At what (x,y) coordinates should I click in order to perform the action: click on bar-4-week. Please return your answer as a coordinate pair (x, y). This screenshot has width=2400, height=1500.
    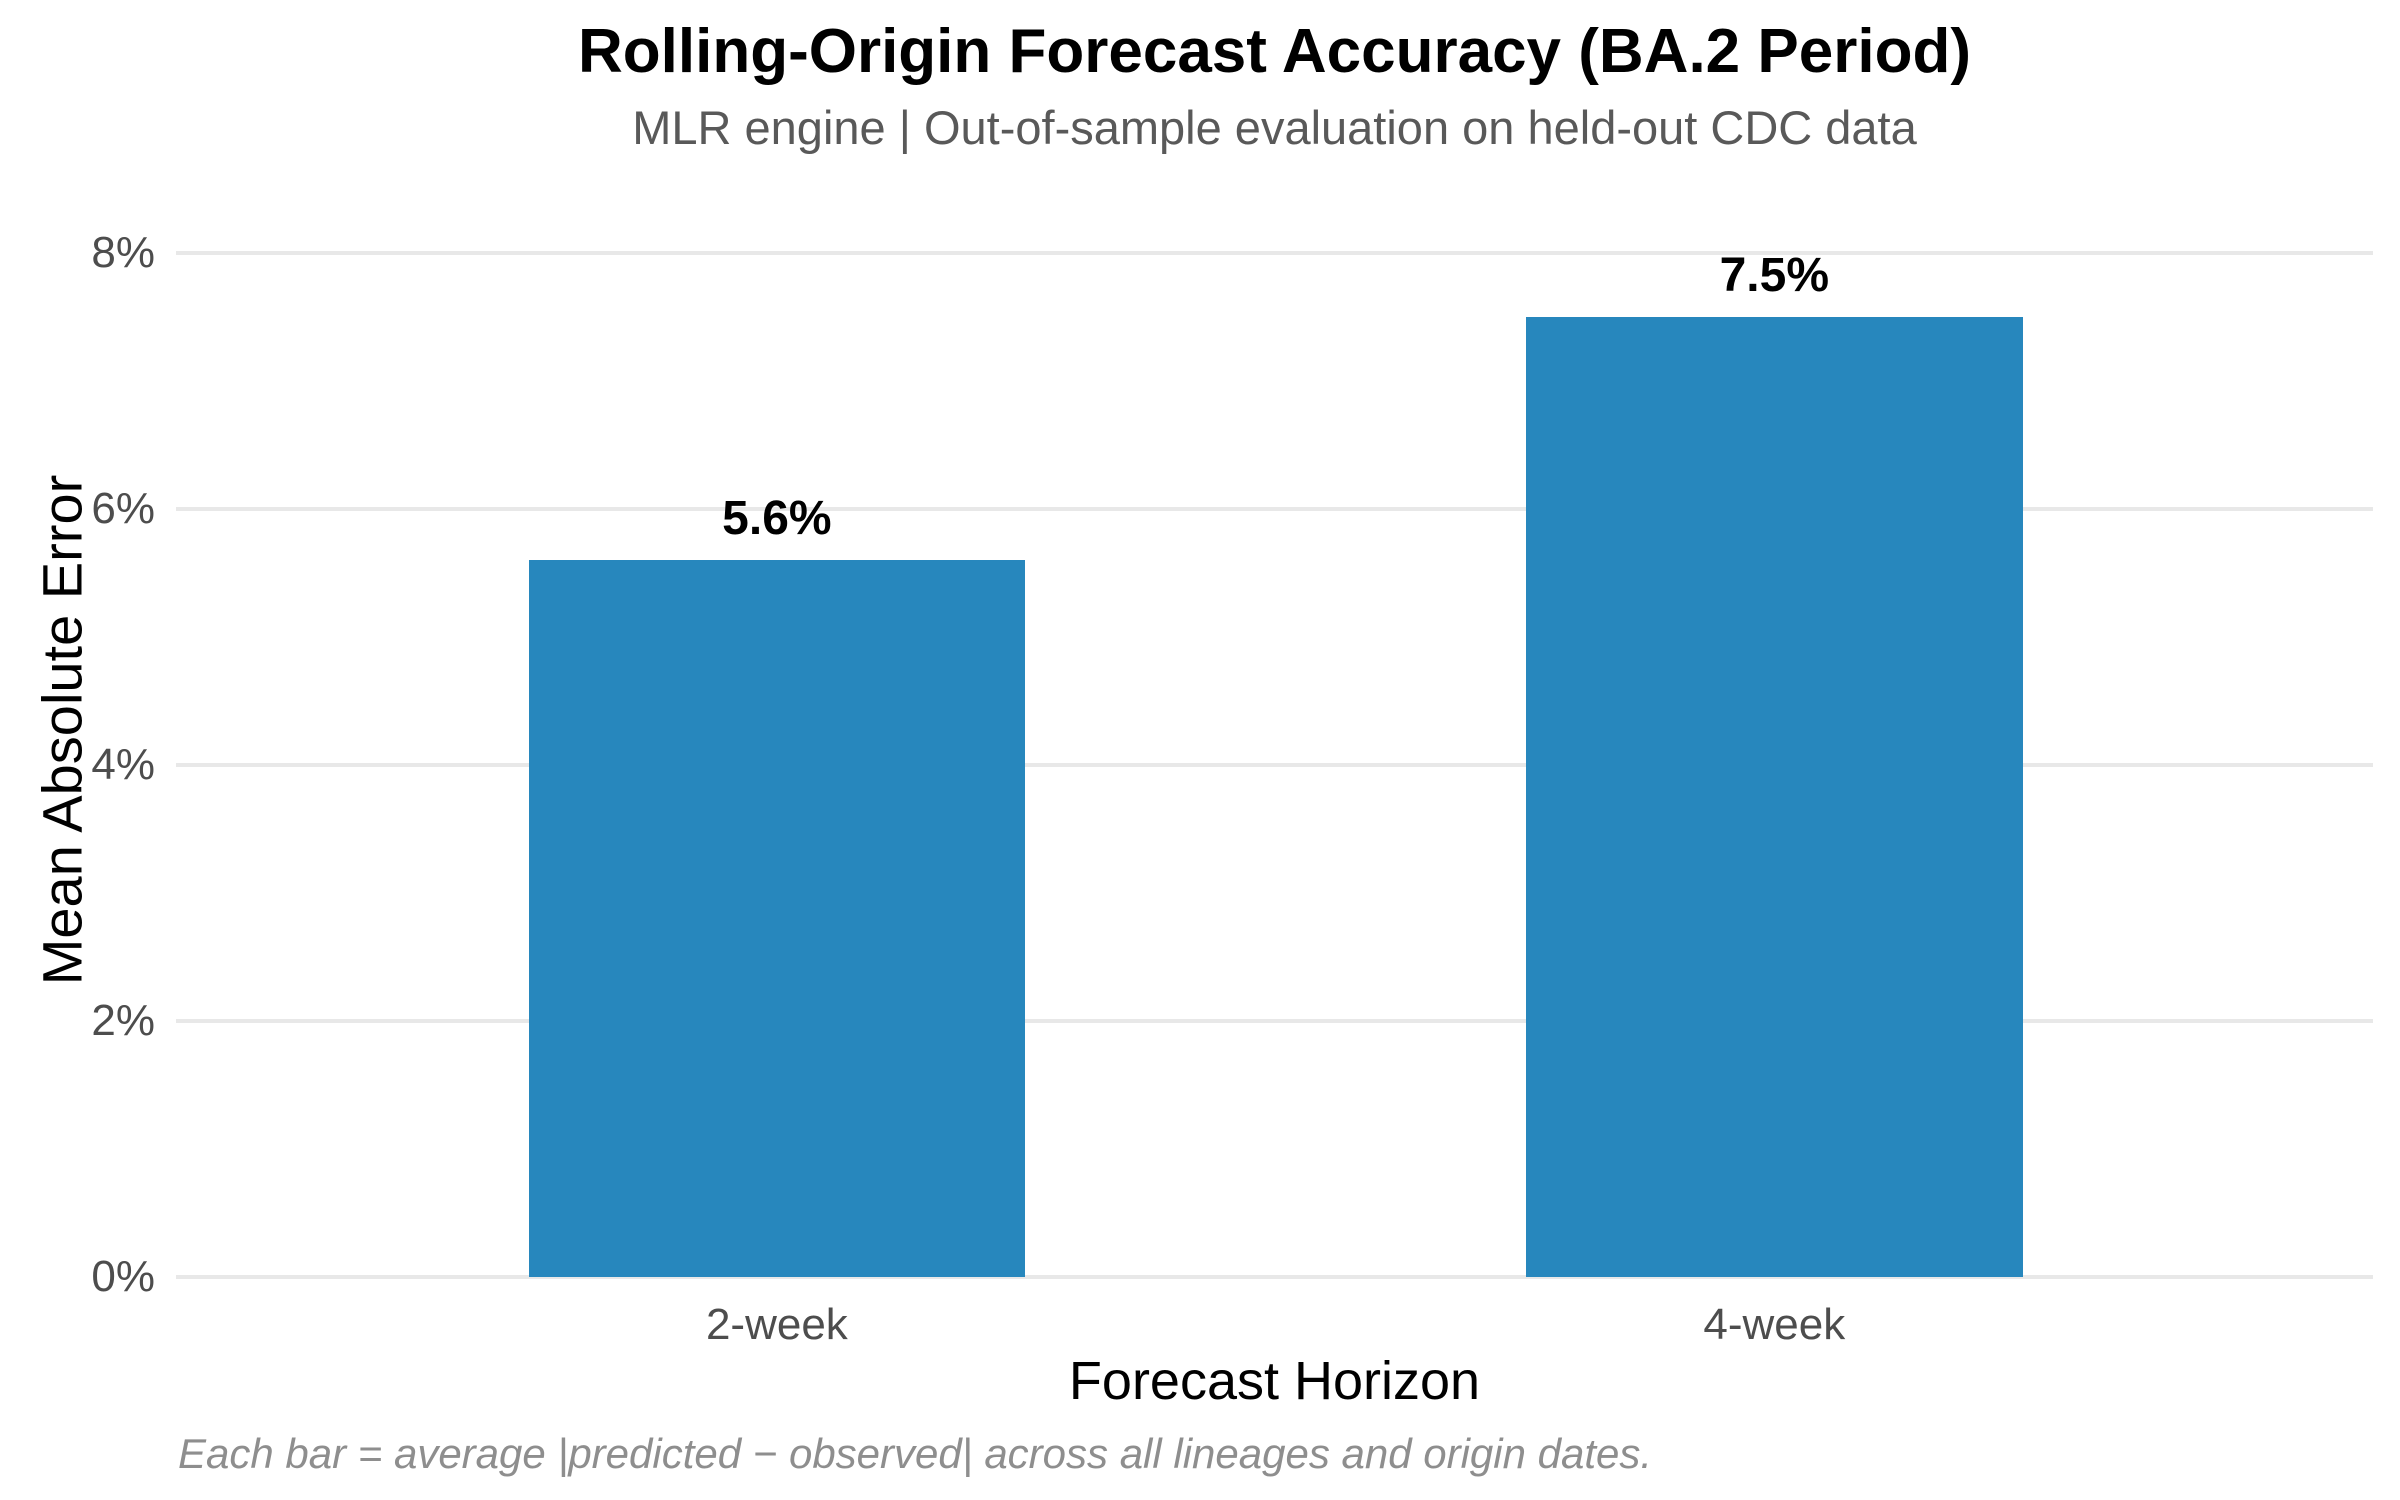
    Looking at the image, I should click on (1774, 797).